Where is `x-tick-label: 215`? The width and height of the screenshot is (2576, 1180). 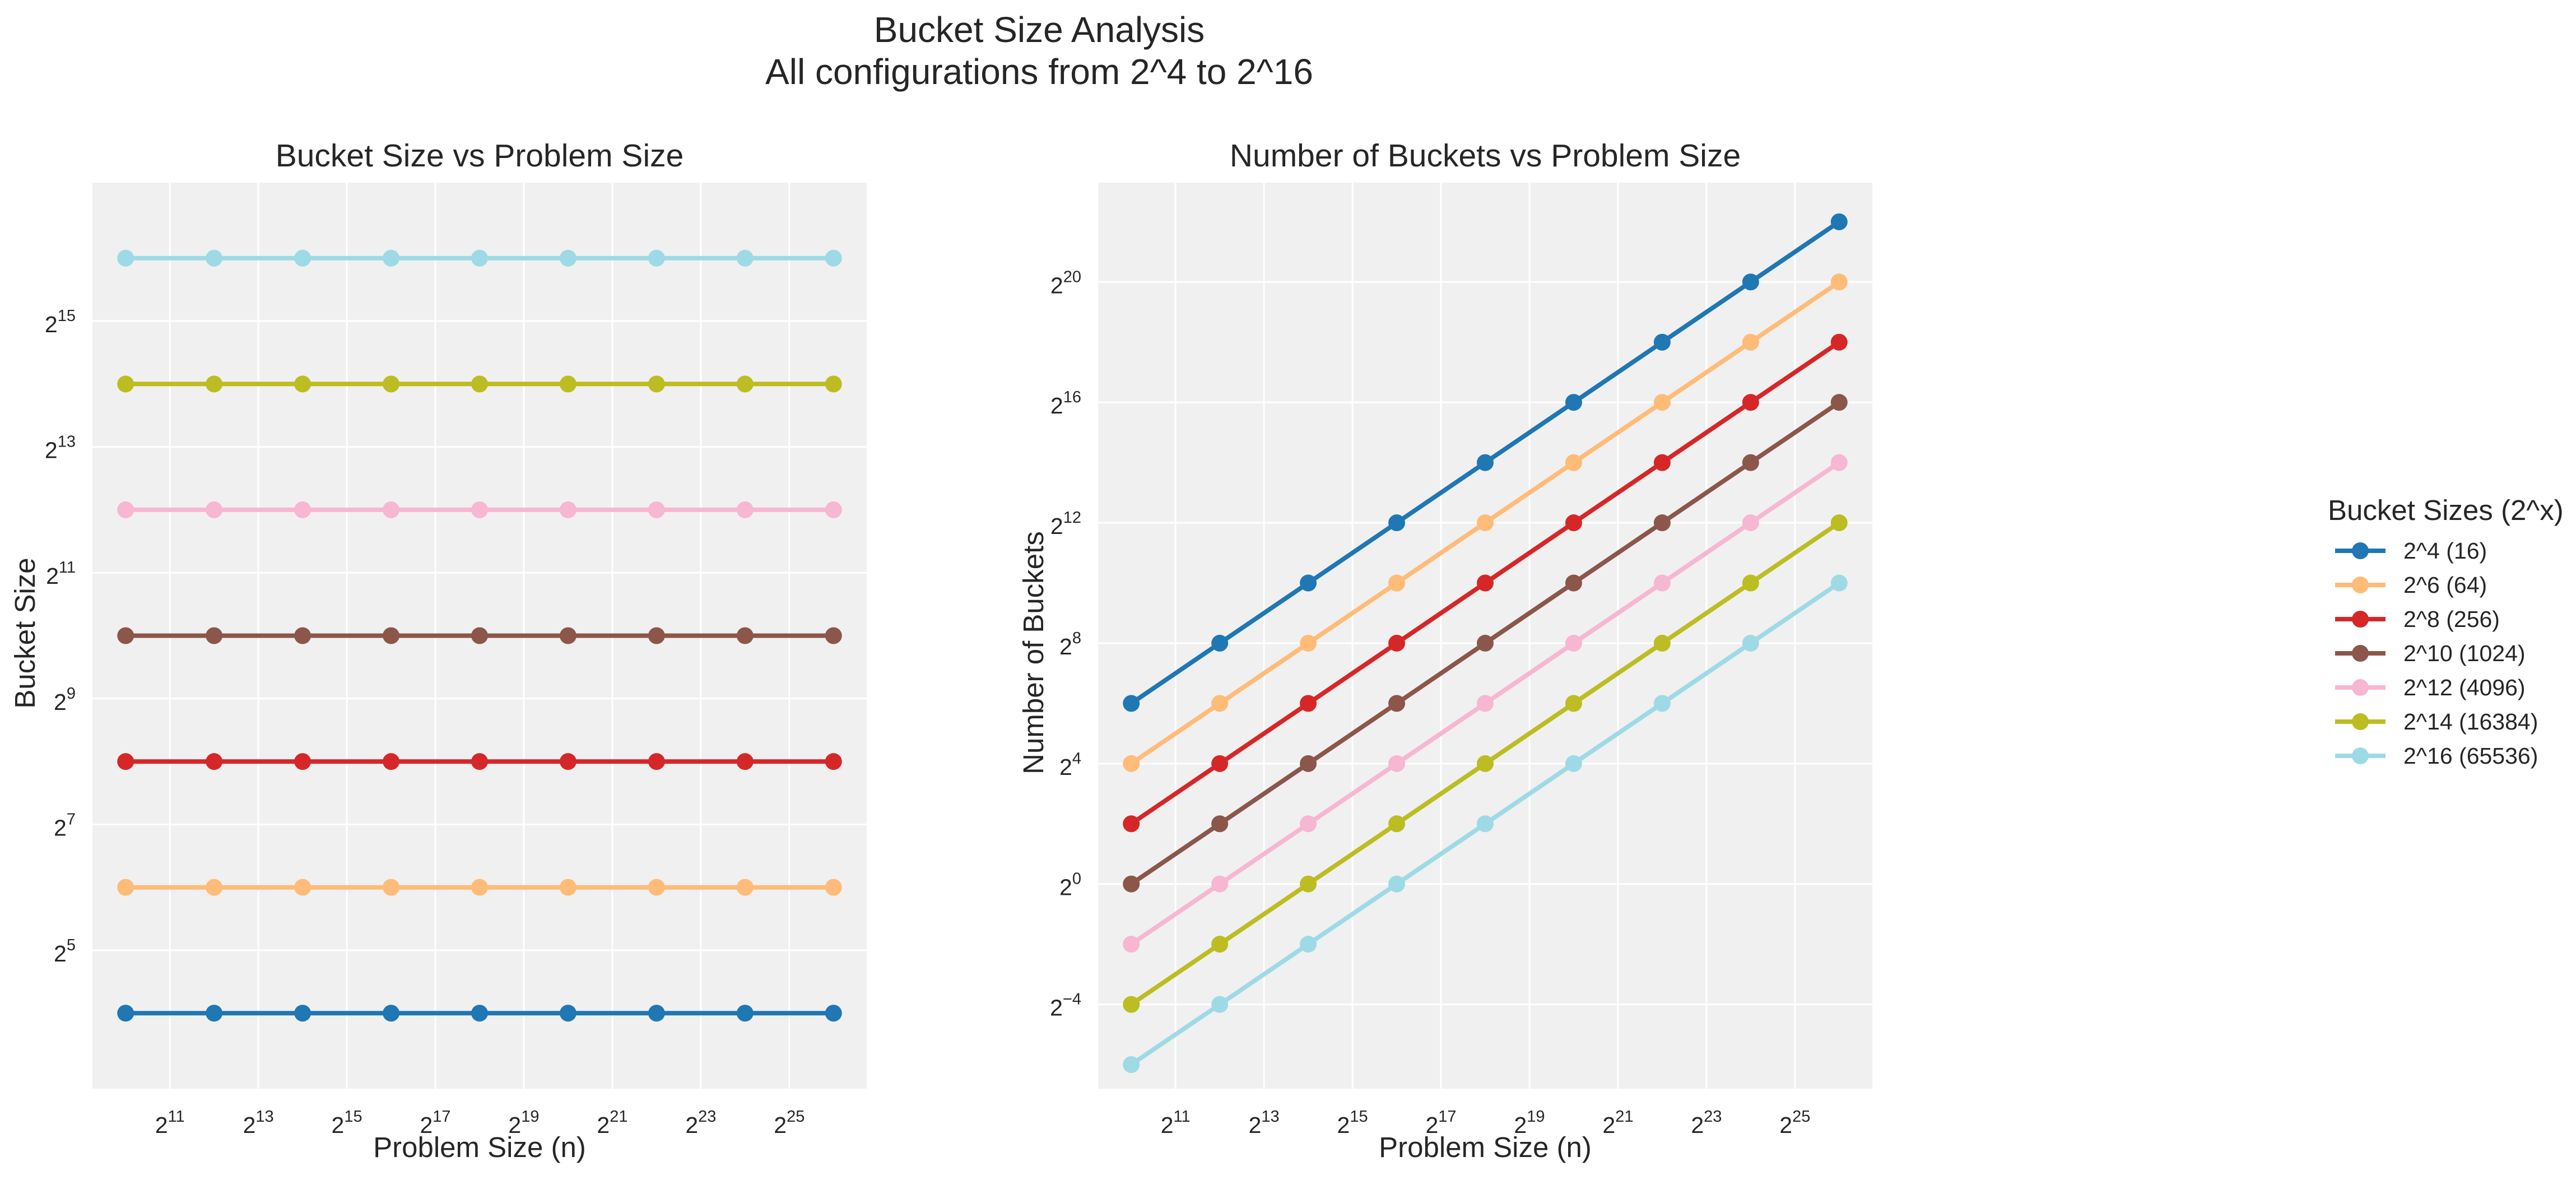
x-tick-label: 215 is located at coordinates (347, 1123).